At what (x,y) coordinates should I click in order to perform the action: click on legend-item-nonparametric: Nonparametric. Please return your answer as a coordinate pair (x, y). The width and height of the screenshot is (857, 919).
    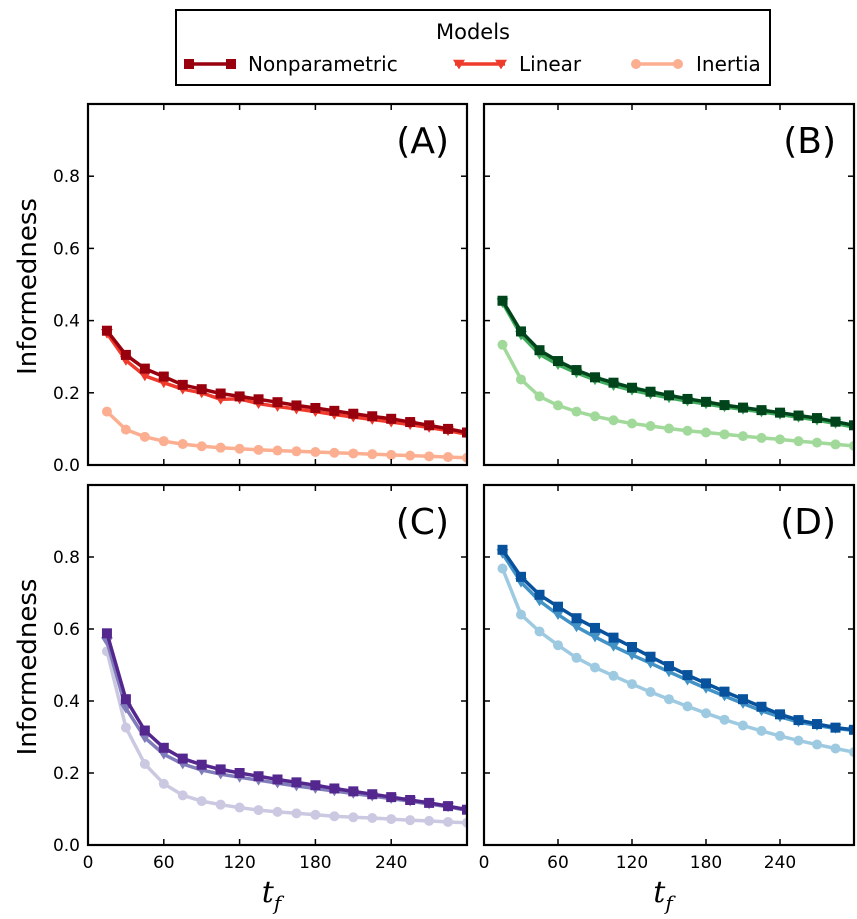
    Looking at the image, I should click on (291, 64).